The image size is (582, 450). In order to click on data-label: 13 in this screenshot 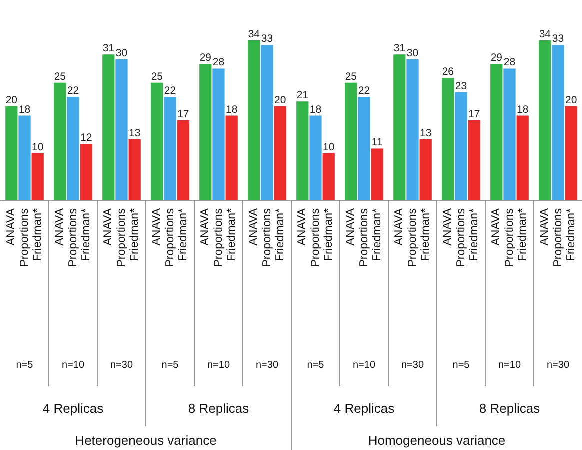, I will do `click(426, 133)`.